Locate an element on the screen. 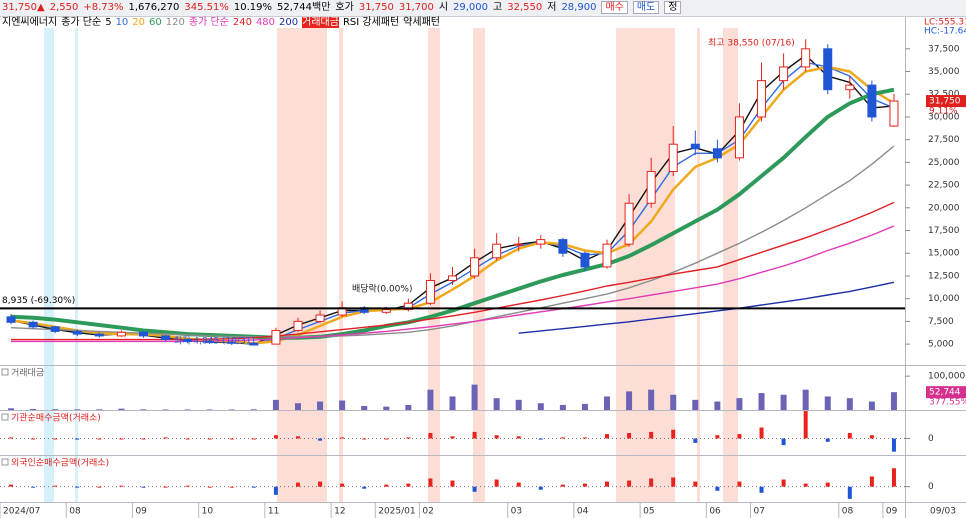 The height and width of the screenshot is (518, 966). x-tick-label: 07 is located at coordinates (758, 512).